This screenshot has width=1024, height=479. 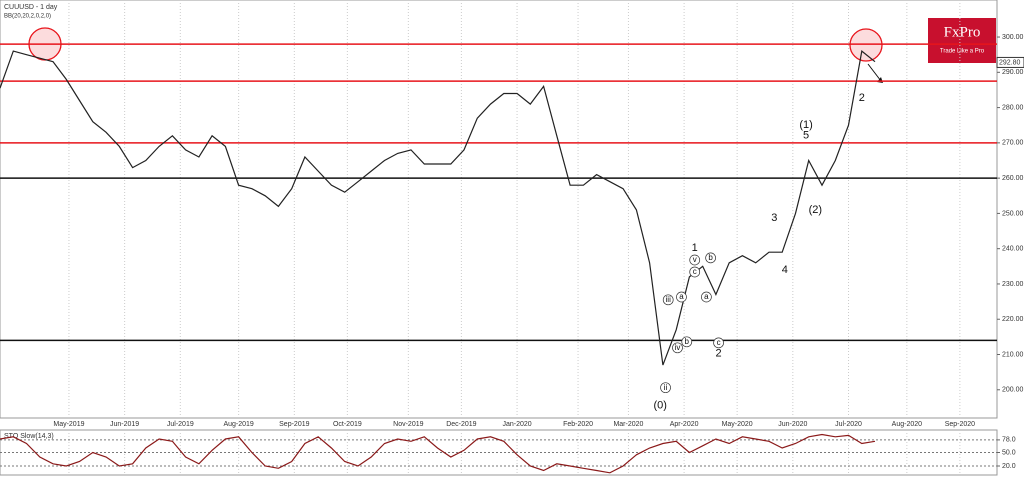 What do you see at coordinates (815, 210) in the screenshot?
I see `annotation: (2)` at bounding box center [815, 210].